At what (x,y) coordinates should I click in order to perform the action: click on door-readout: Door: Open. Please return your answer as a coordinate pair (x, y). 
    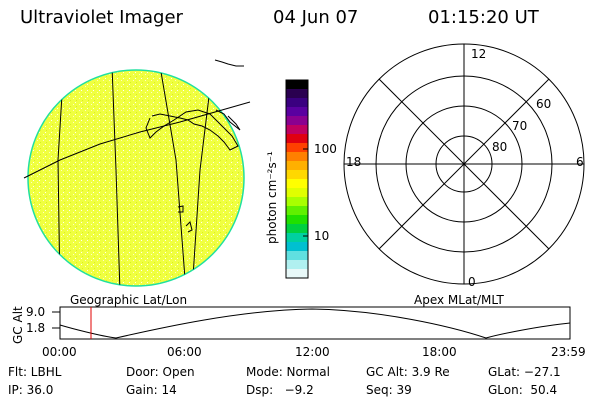
    Looking at the image, I should click on (160, 372).